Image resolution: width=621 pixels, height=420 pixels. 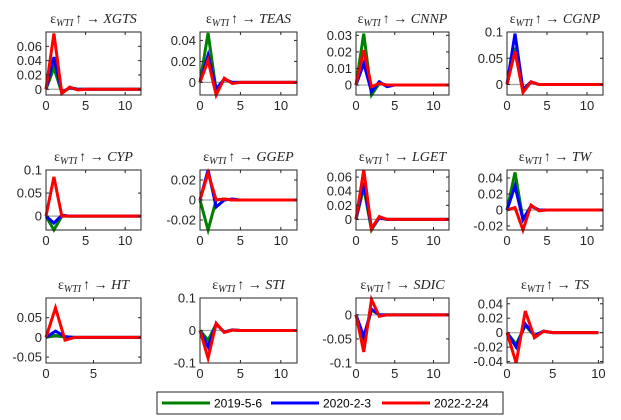 I want to click on y-tick-label: 0.06, so click(x=339, y=177).